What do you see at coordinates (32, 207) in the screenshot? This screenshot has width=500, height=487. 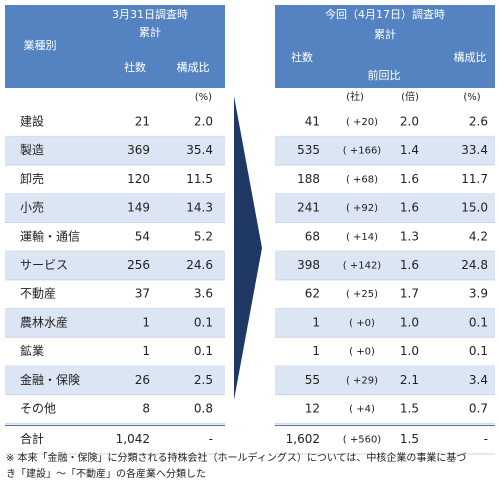 I see `industry-cell: 小売` at bounding box center [32, 207].